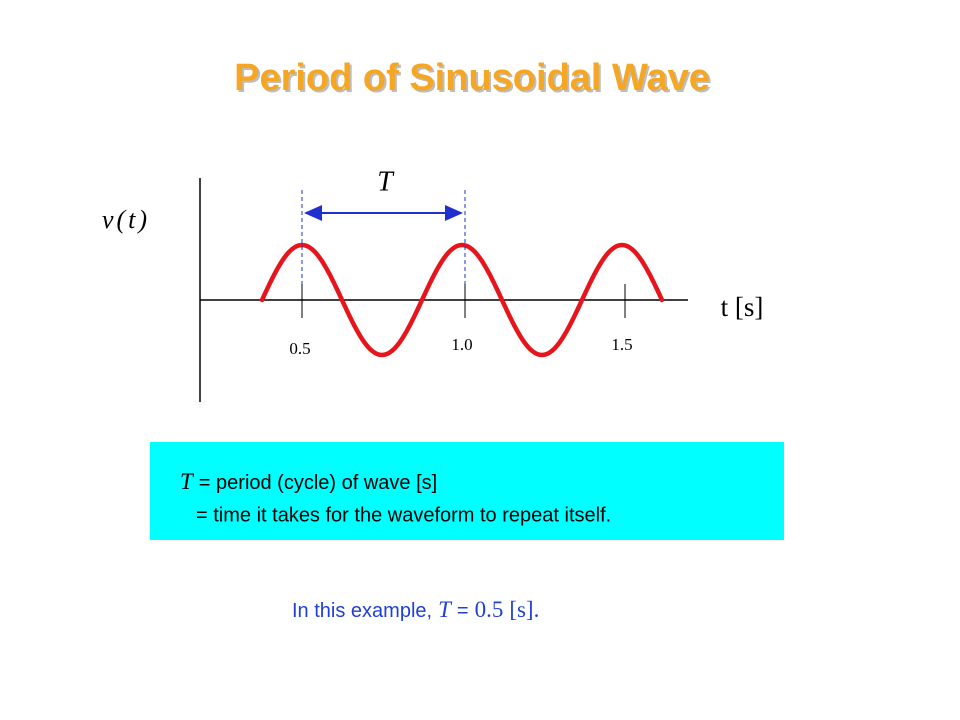 Image resolution: width=960 pixels, height=720 pixels. I want to click on example-unit: [s]., so click(524, 609).